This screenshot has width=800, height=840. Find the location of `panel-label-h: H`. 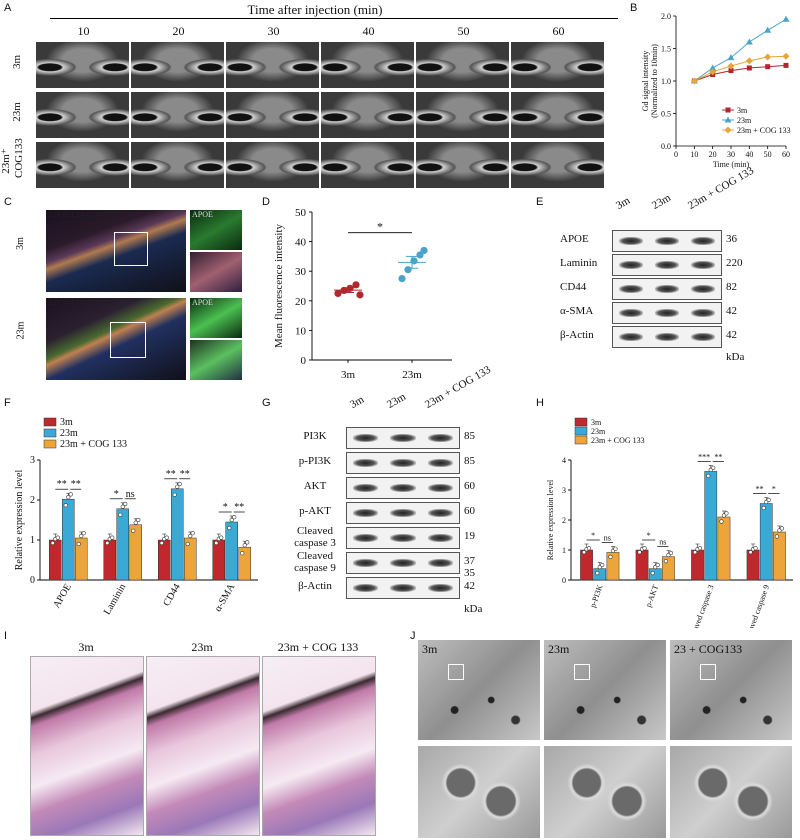

panel-label-h: H is located at coordinates (540, 403).